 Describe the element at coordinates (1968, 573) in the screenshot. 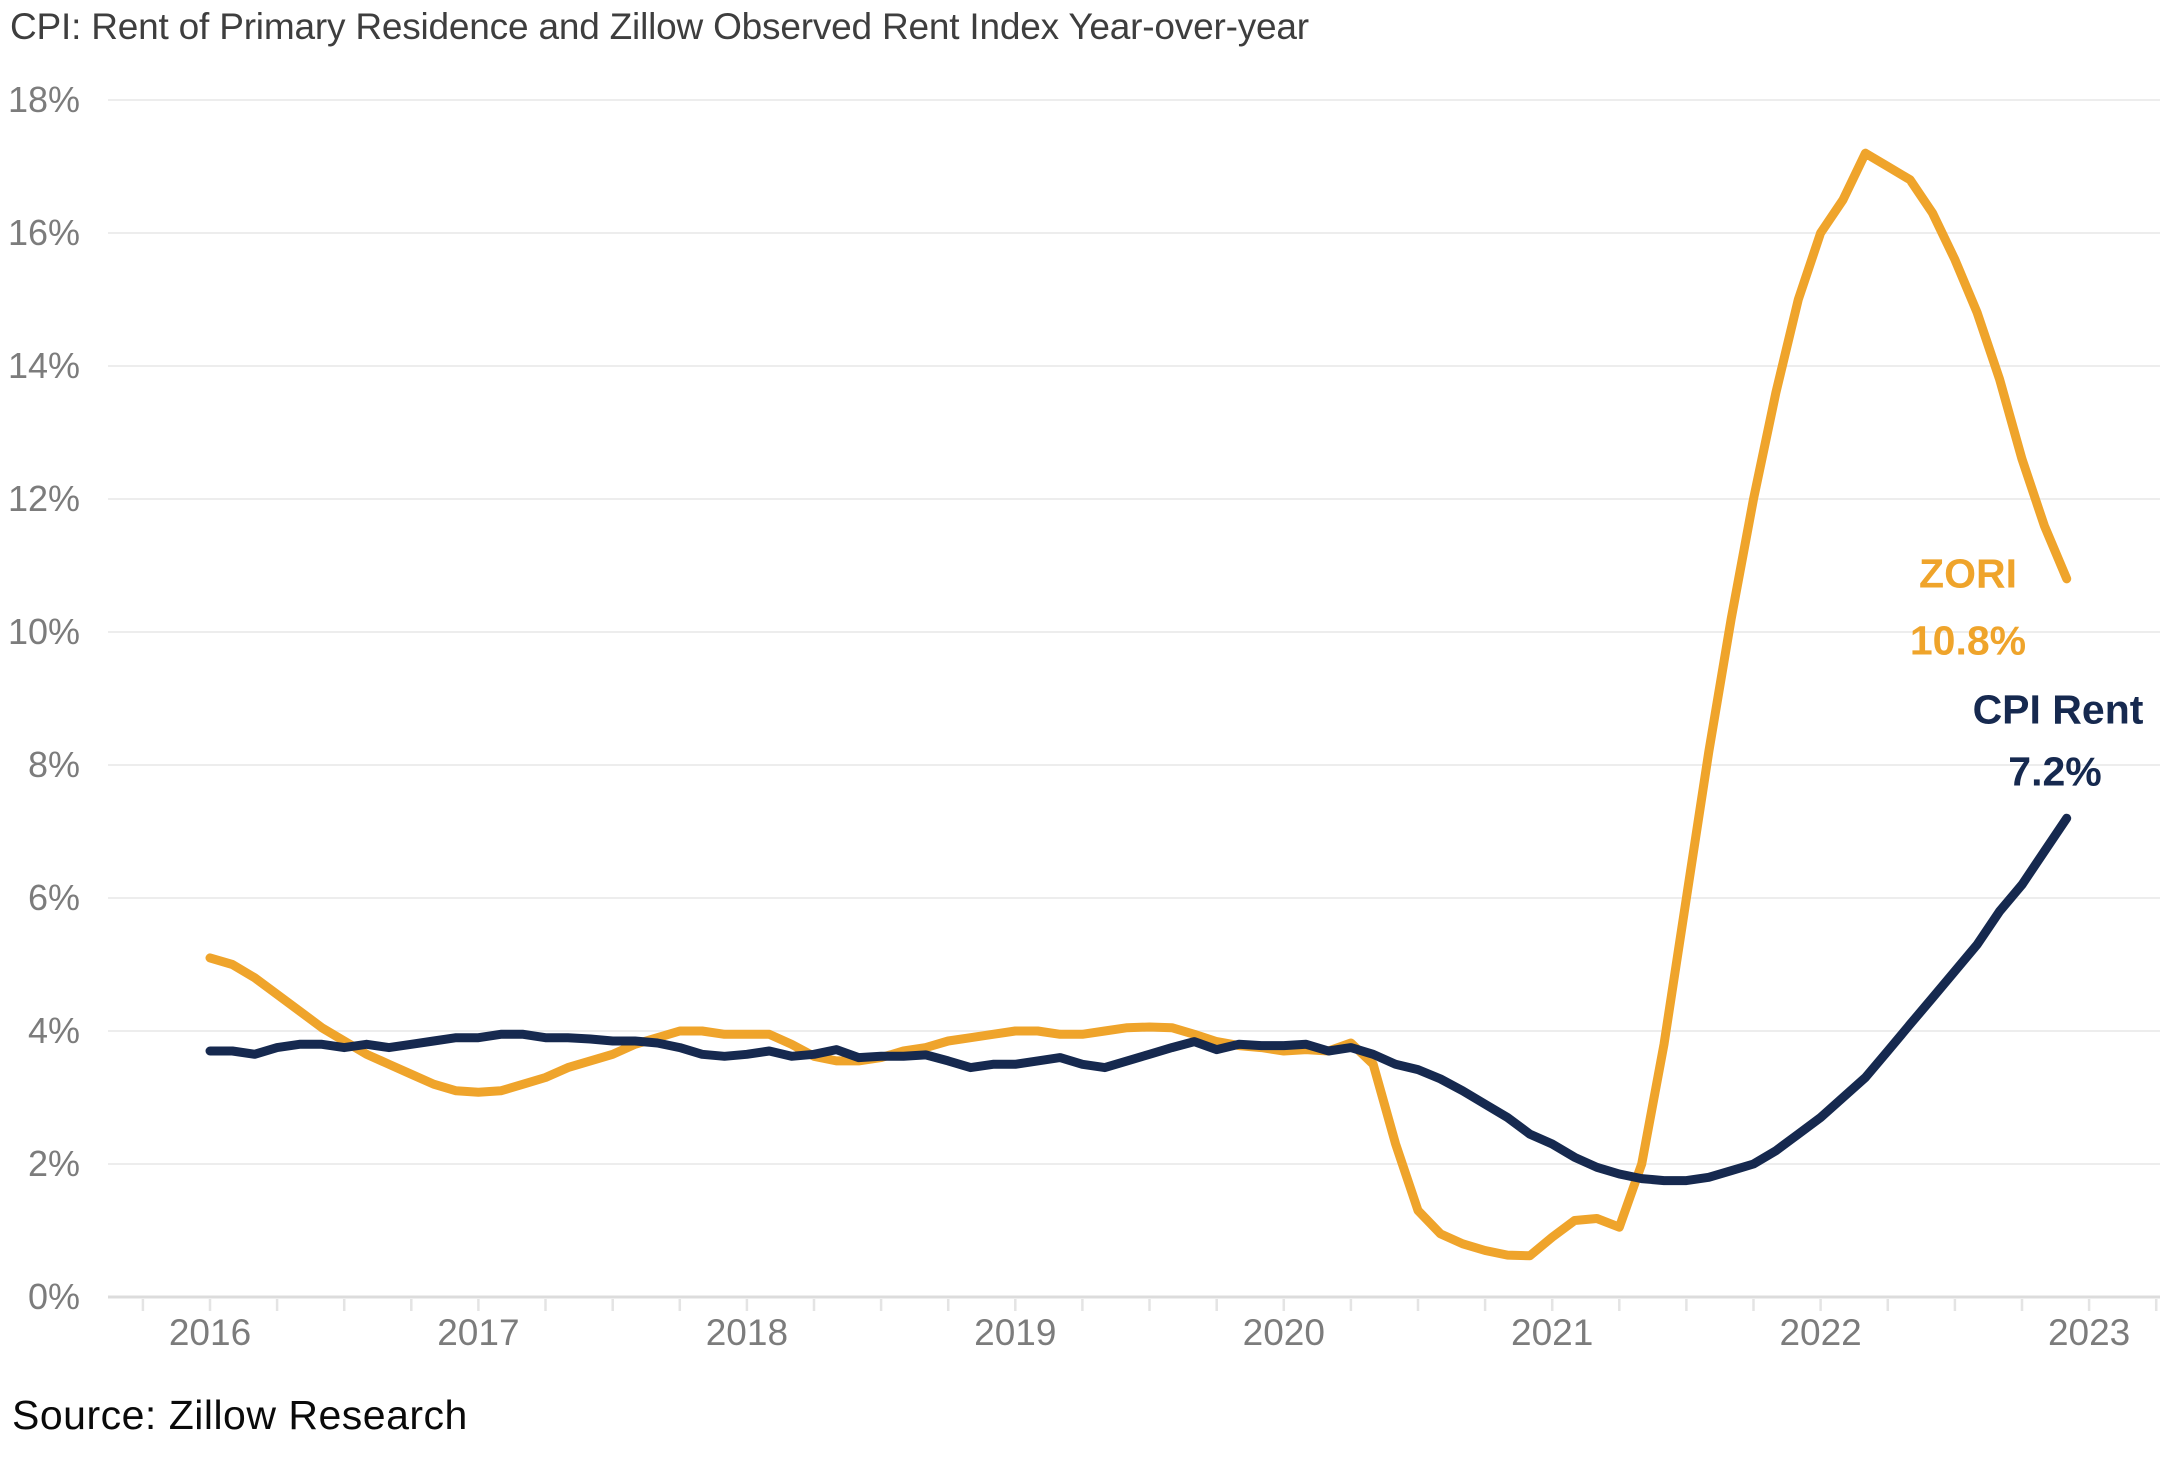

I see `zori-series-label: ZORI` at that location.